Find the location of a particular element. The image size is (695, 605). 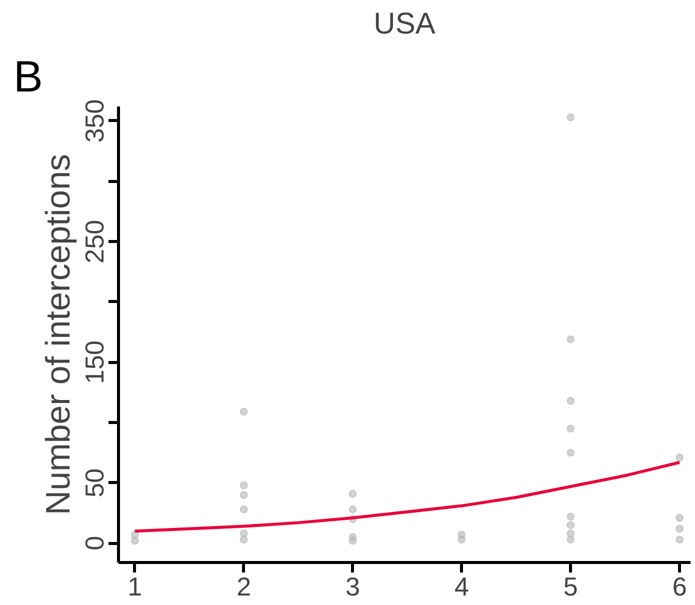

y-tick-label: 50 is located at coordinates (95, 483).